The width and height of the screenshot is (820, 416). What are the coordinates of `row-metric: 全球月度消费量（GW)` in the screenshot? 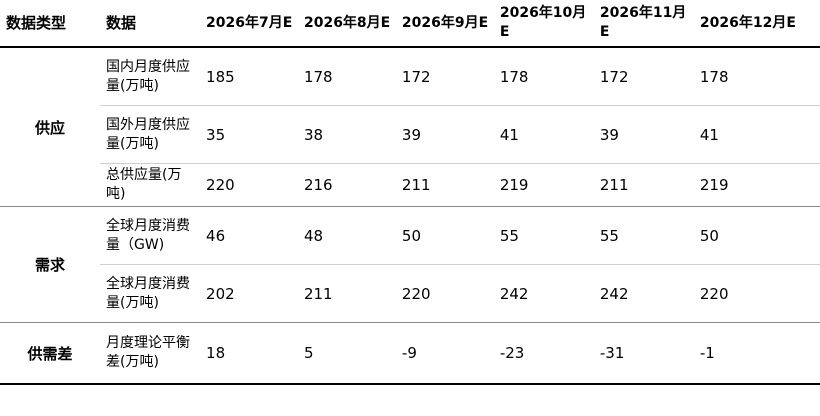 It's located at (150, 235).